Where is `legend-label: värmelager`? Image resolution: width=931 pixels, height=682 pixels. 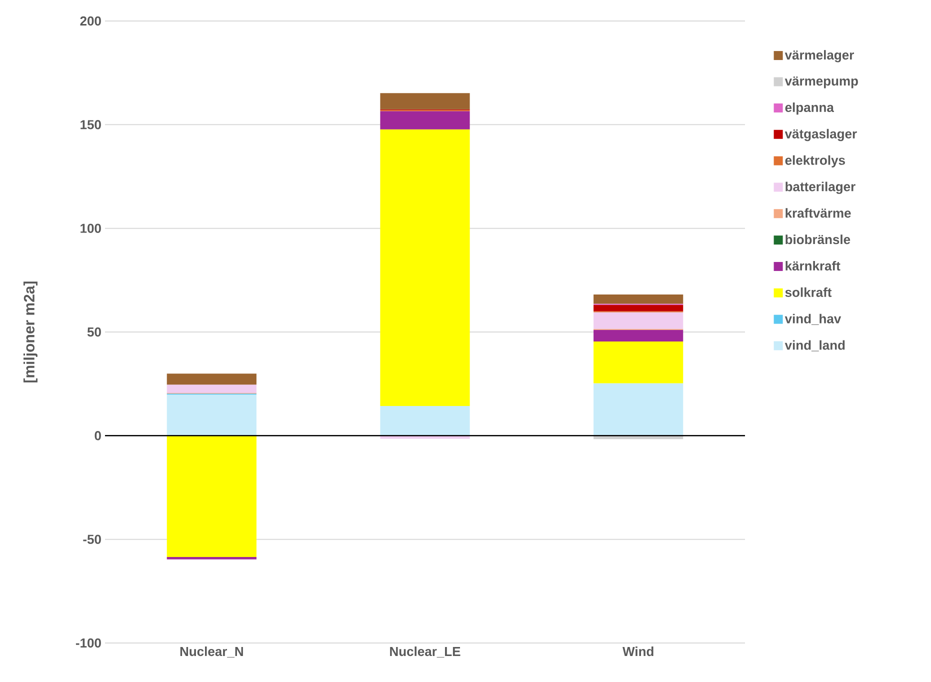
legend-label: värmelager is located at coordinates (819, 56).